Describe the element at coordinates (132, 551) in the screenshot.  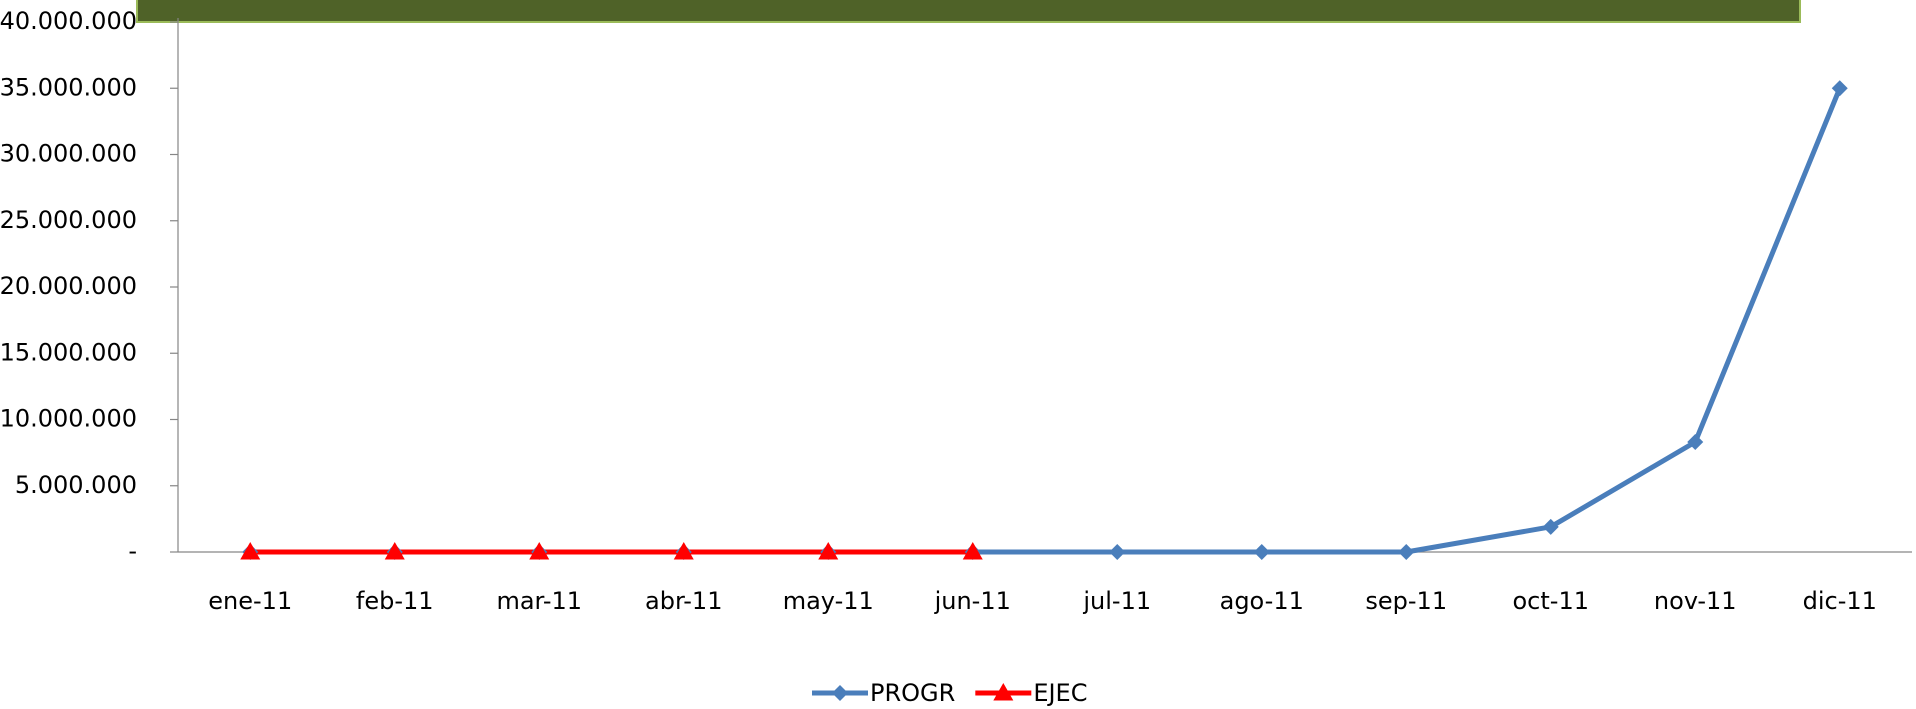
I see `y-tick-label: -` at that location.